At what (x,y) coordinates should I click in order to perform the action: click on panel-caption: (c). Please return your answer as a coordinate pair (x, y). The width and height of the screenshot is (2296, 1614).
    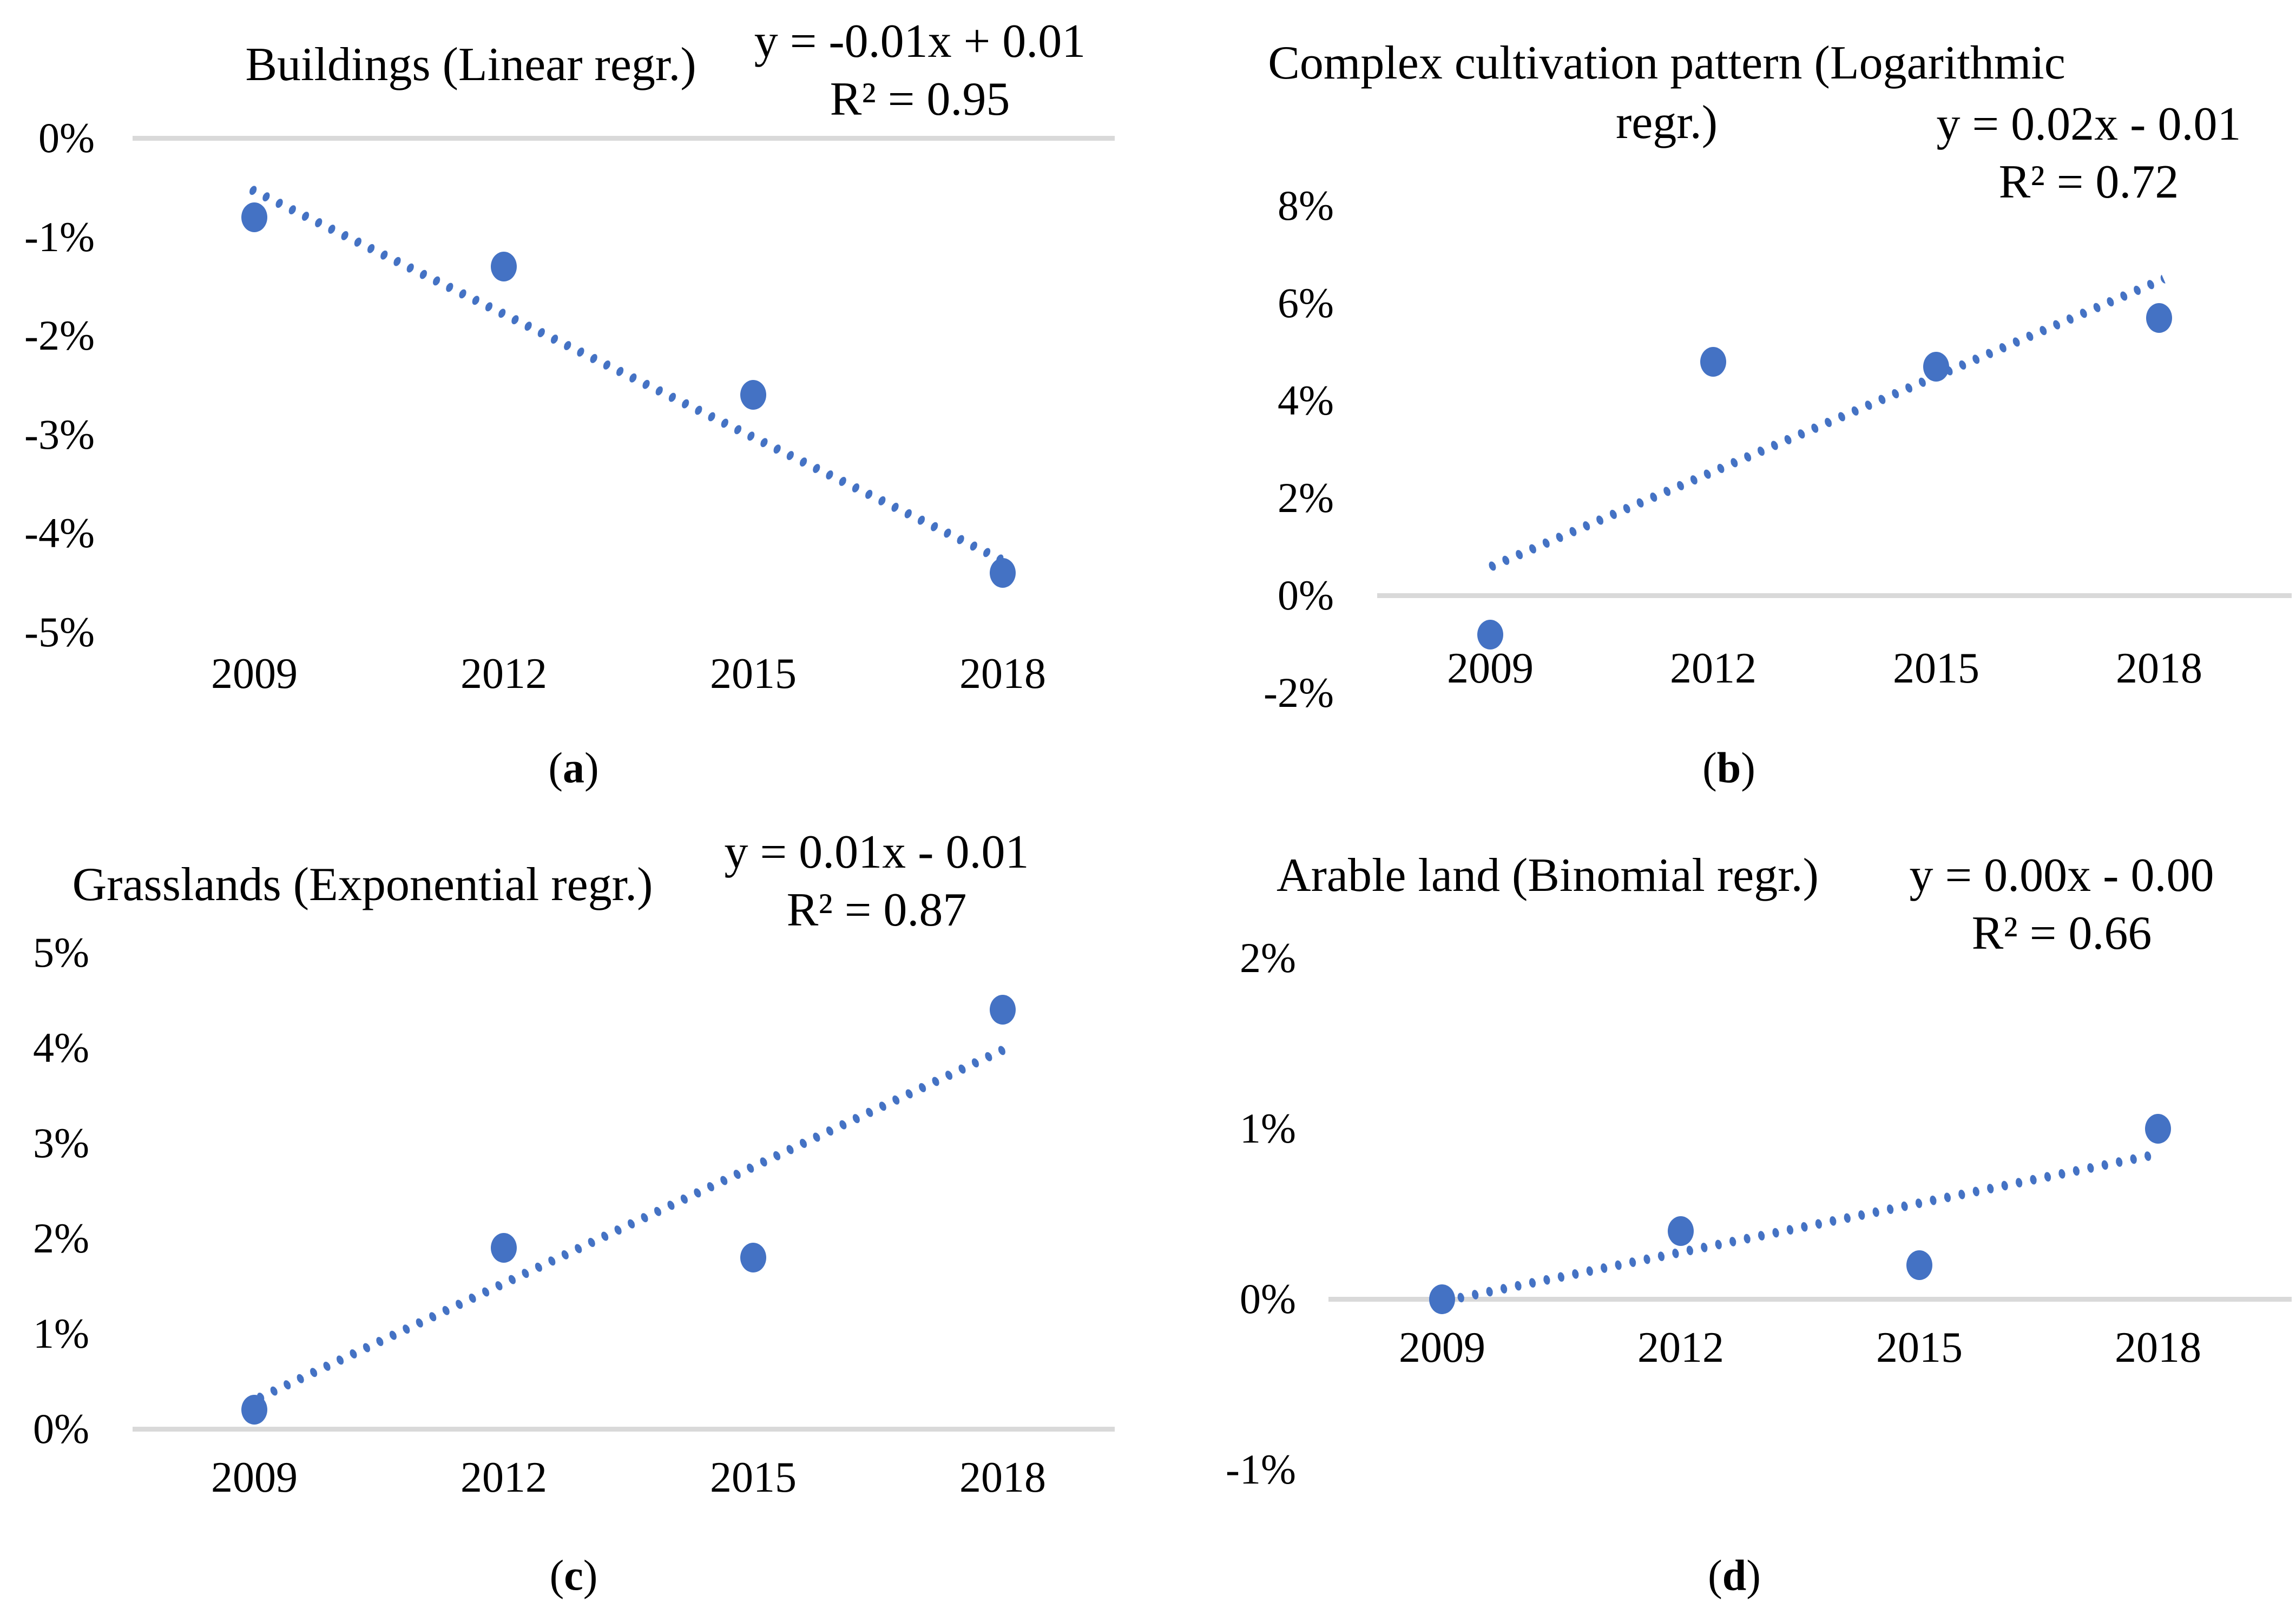
    Looking at the image, I should click on (574, 1576).